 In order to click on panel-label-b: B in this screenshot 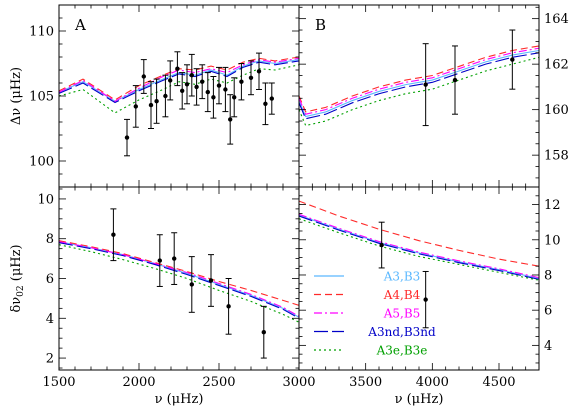, I will do `click(320, 25)`.